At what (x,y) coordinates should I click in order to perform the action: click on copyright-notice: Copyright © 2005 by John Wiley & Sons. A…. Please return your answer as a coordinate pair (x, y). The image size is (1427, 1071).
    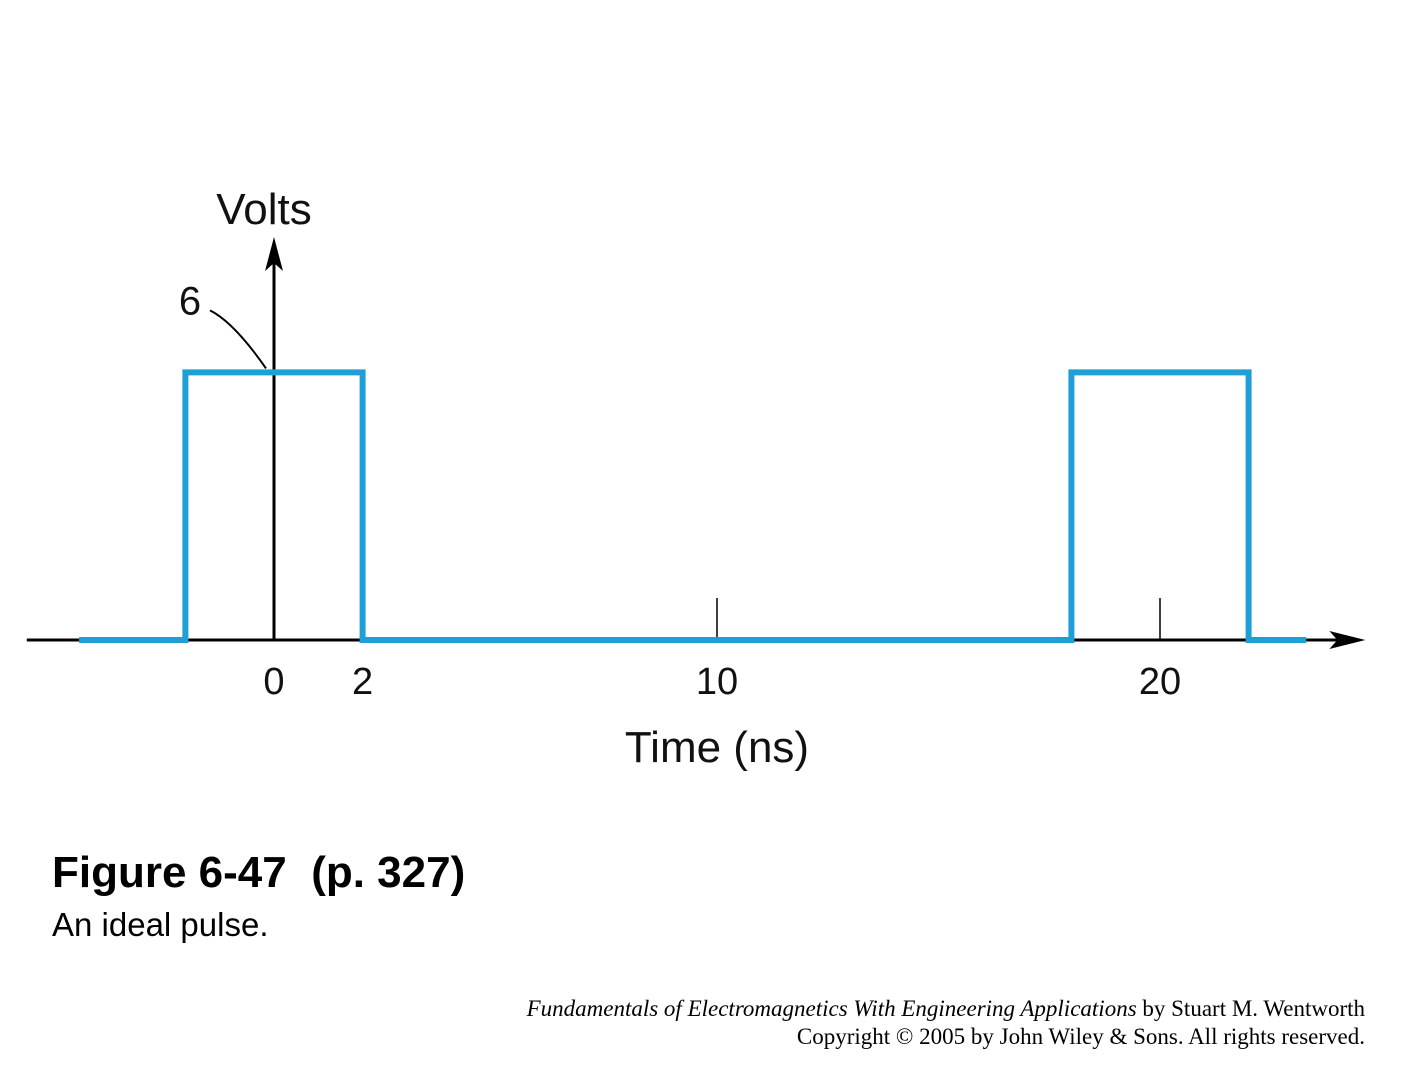
    Looking at the image, I should click on (1080, 1036).